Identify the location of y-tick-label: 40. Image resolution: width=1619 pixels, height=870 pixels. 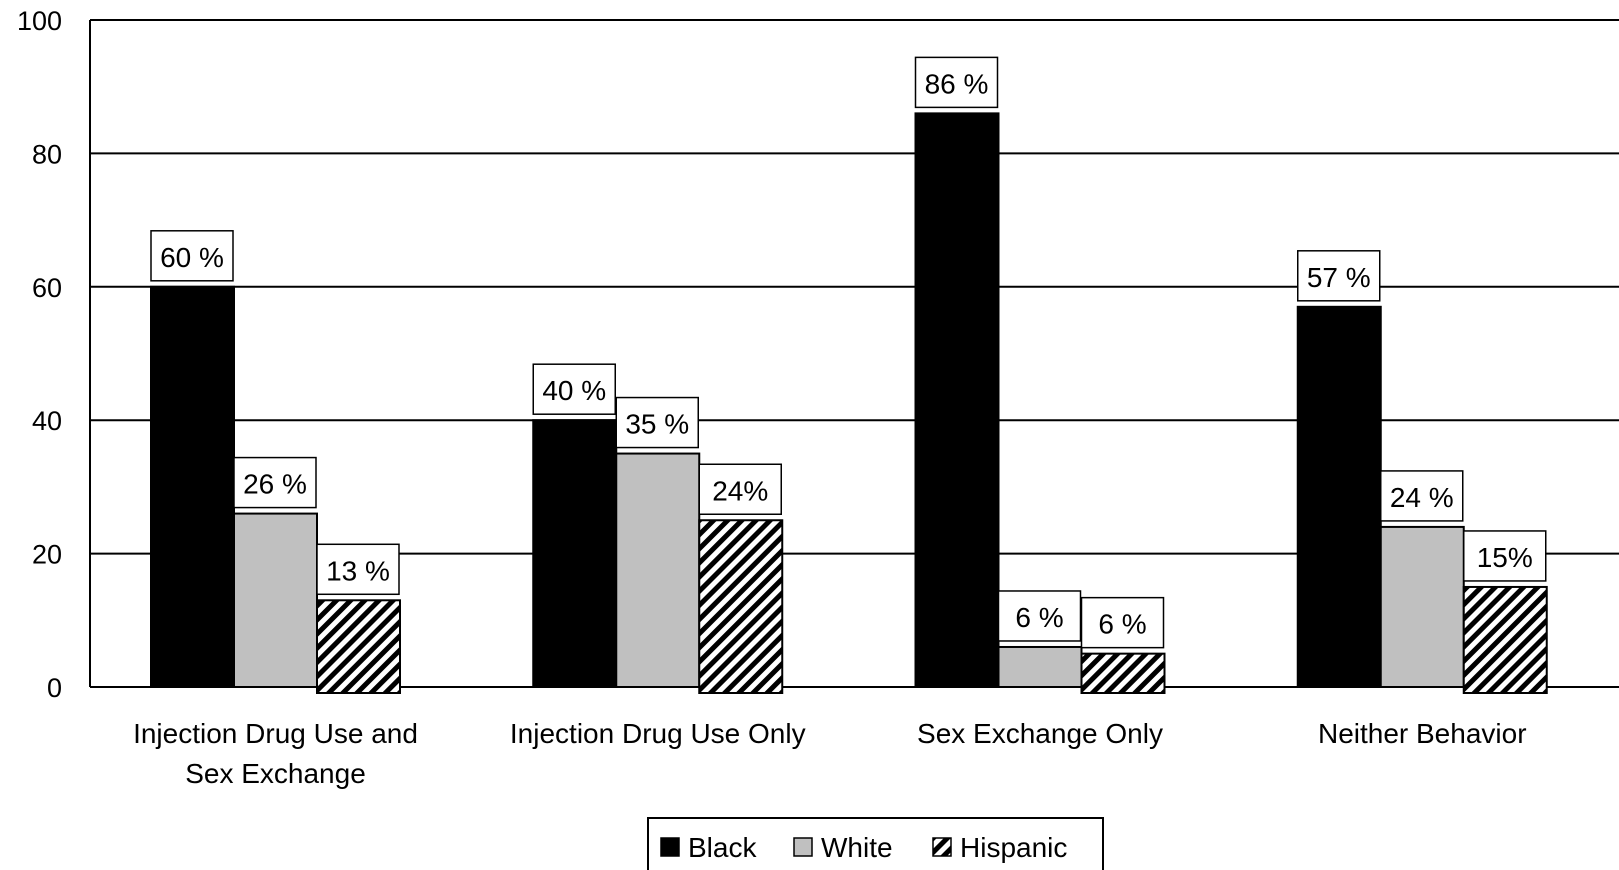
(47, 421).